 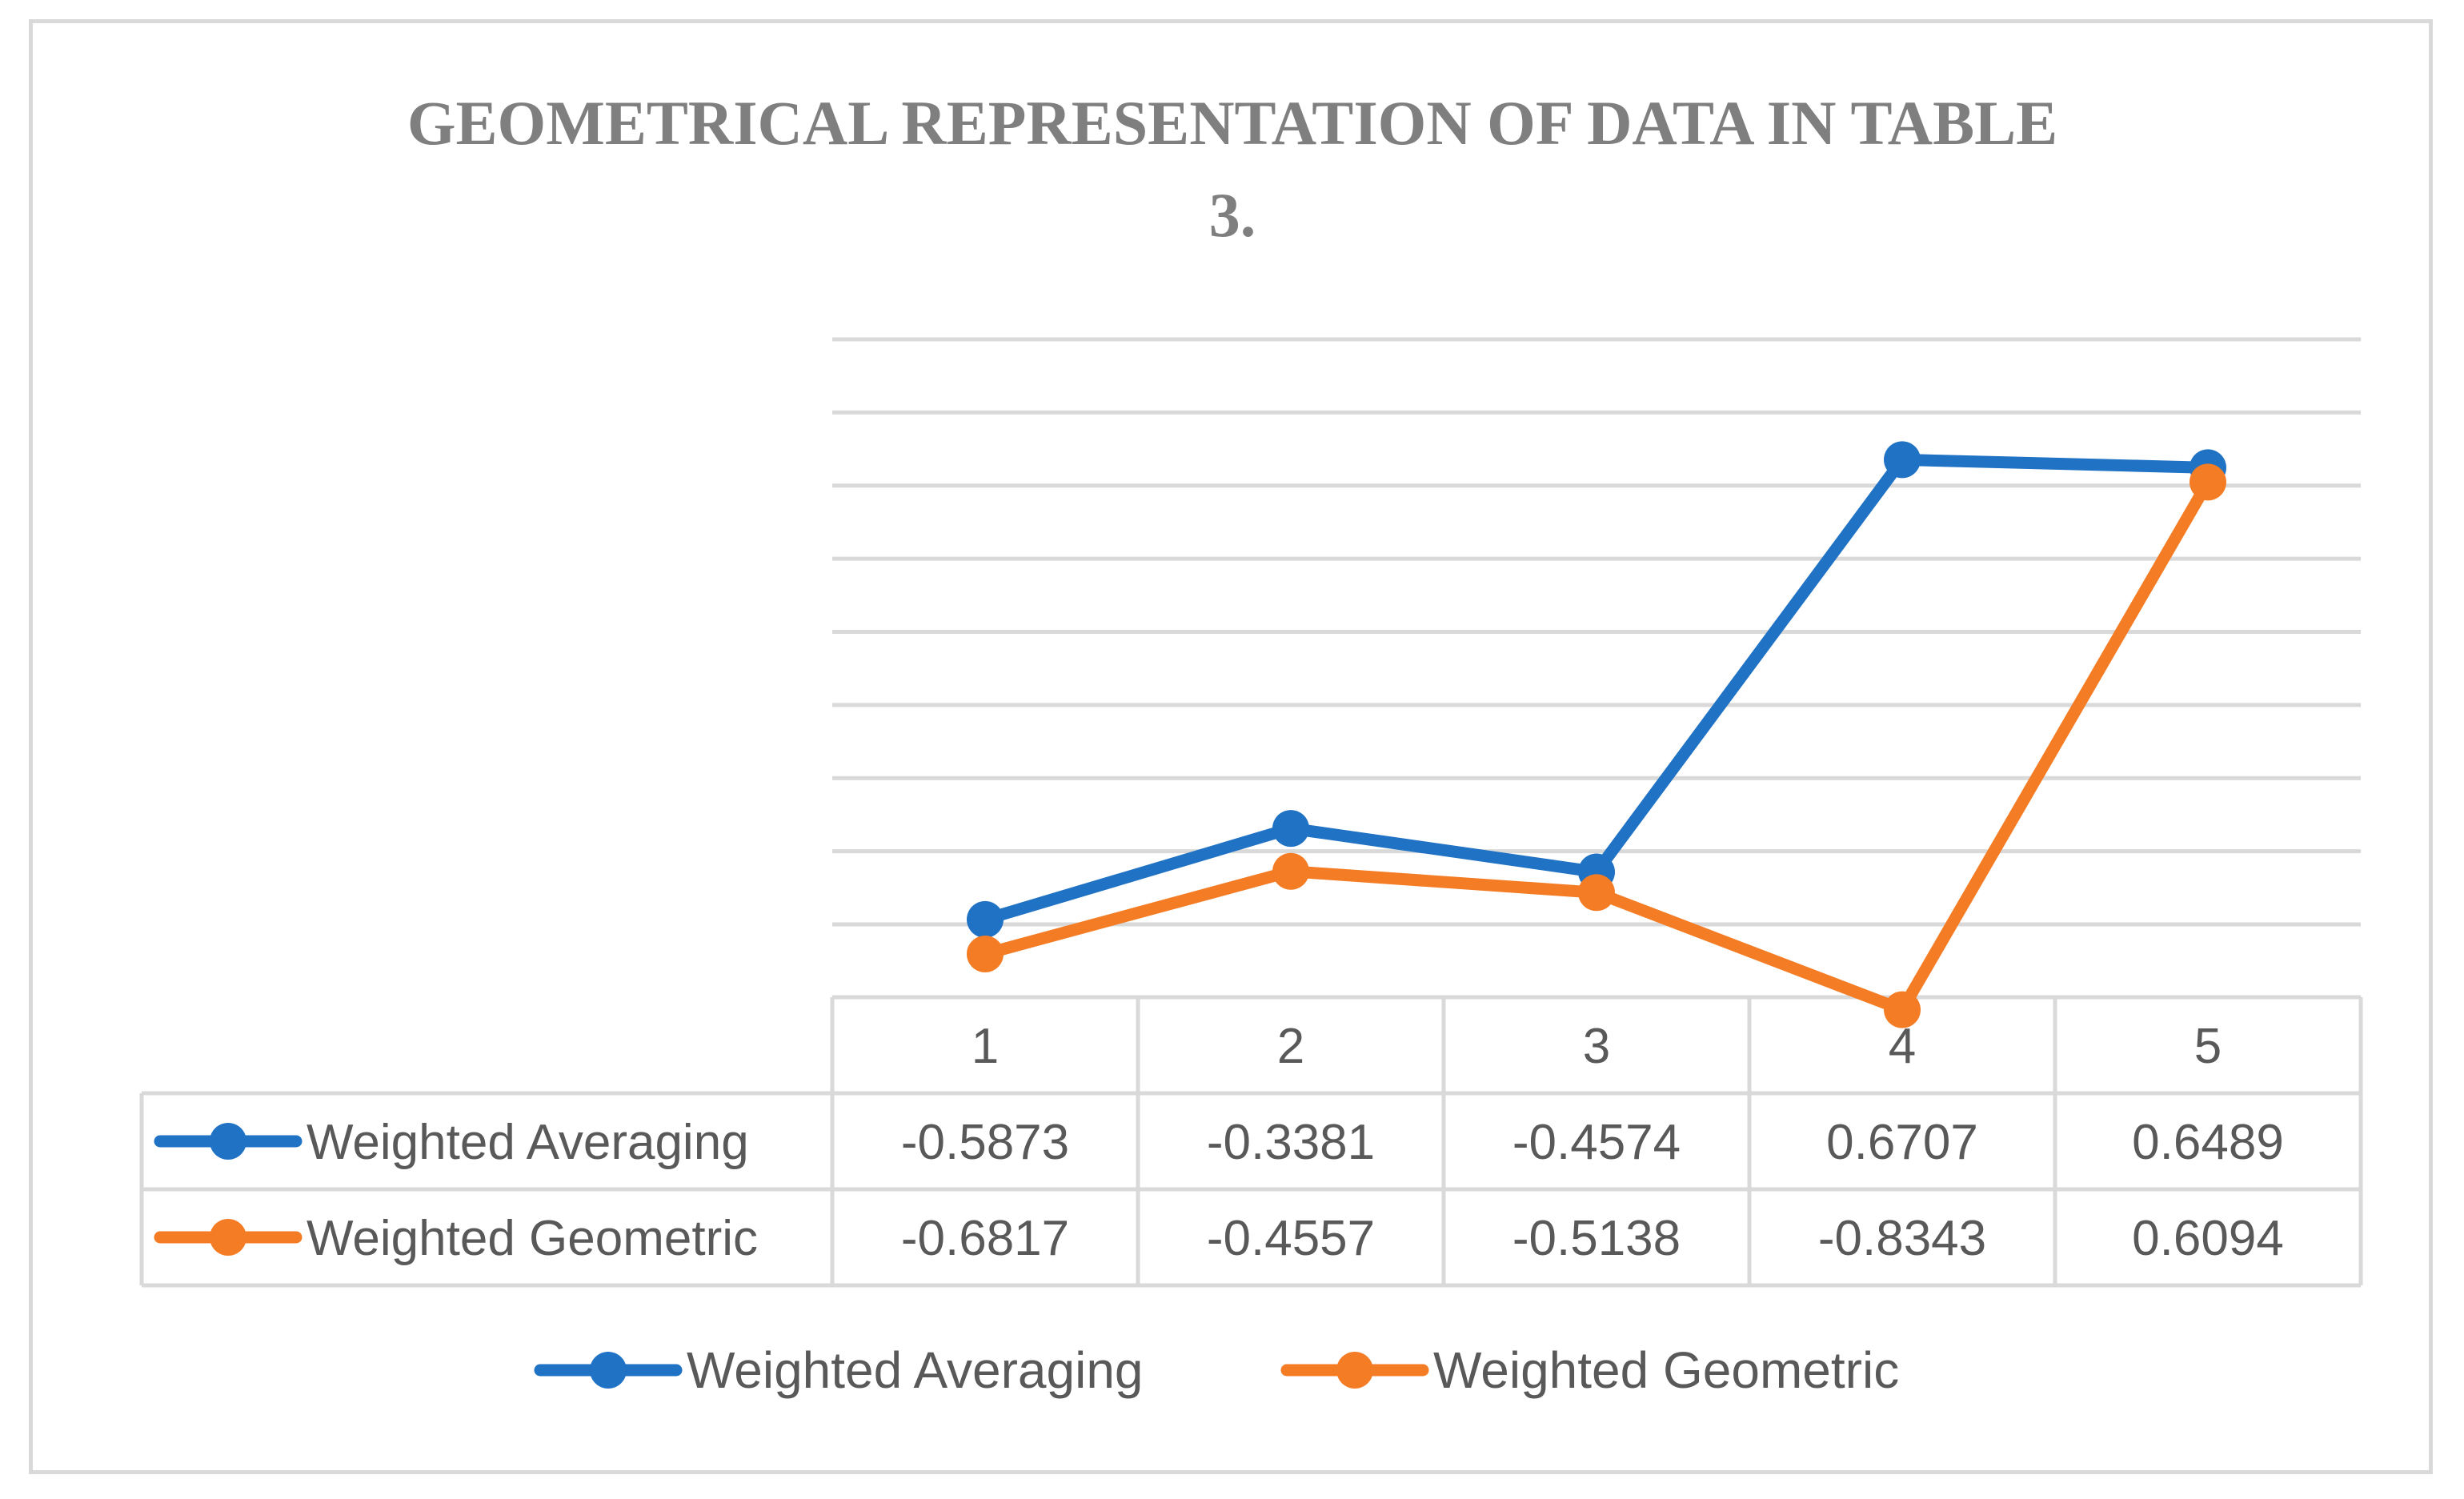 What do you see at coordinates (985, 1142) in the screenshot?
I see `table-cell-value: -0.5873` at bounding box center [985, 1142].